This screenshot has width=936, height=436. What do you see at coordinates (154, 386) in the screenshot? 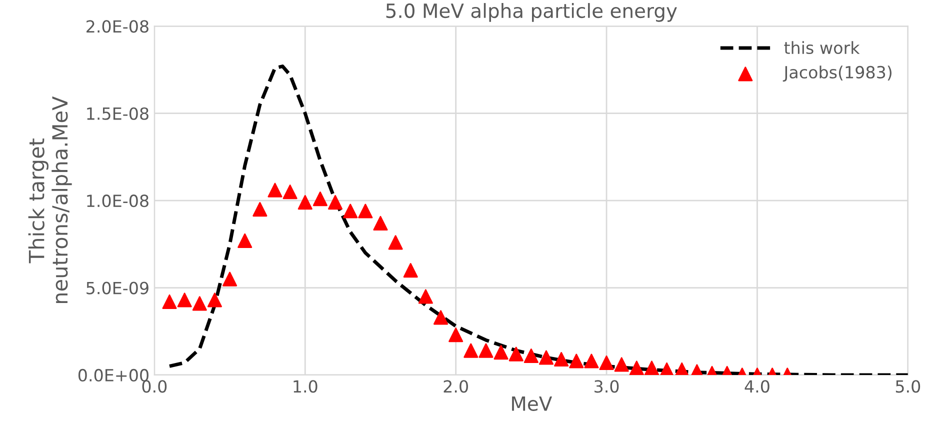
I see `x-tick-label: 0.0` at bounding box center [154, 386].